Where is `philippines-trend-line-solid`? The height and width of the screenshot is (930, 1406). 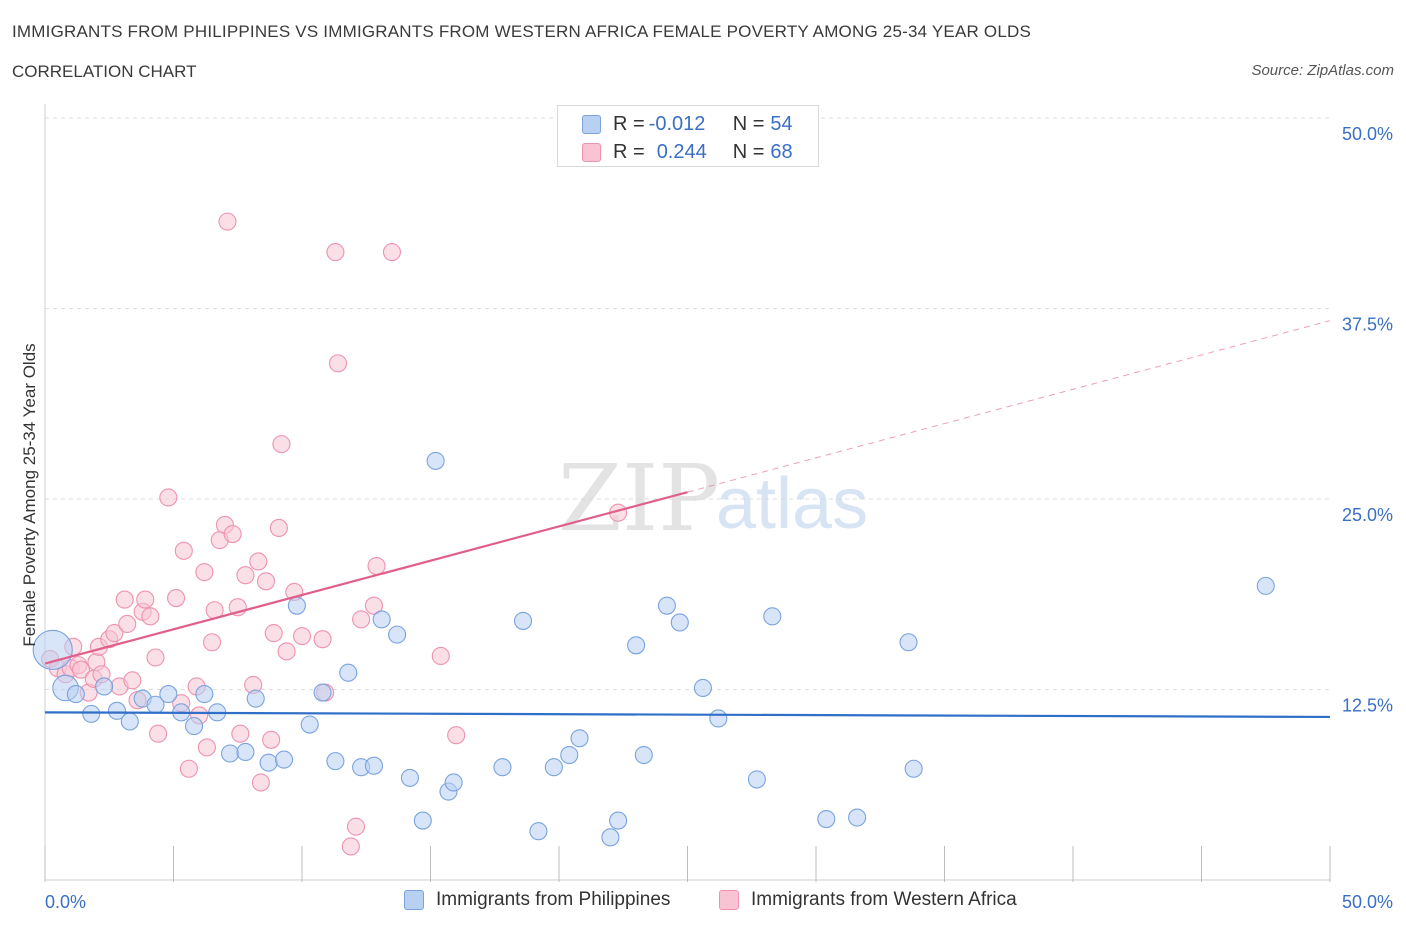
philippines-trend-line-solid is located at coordinates (687, 715).